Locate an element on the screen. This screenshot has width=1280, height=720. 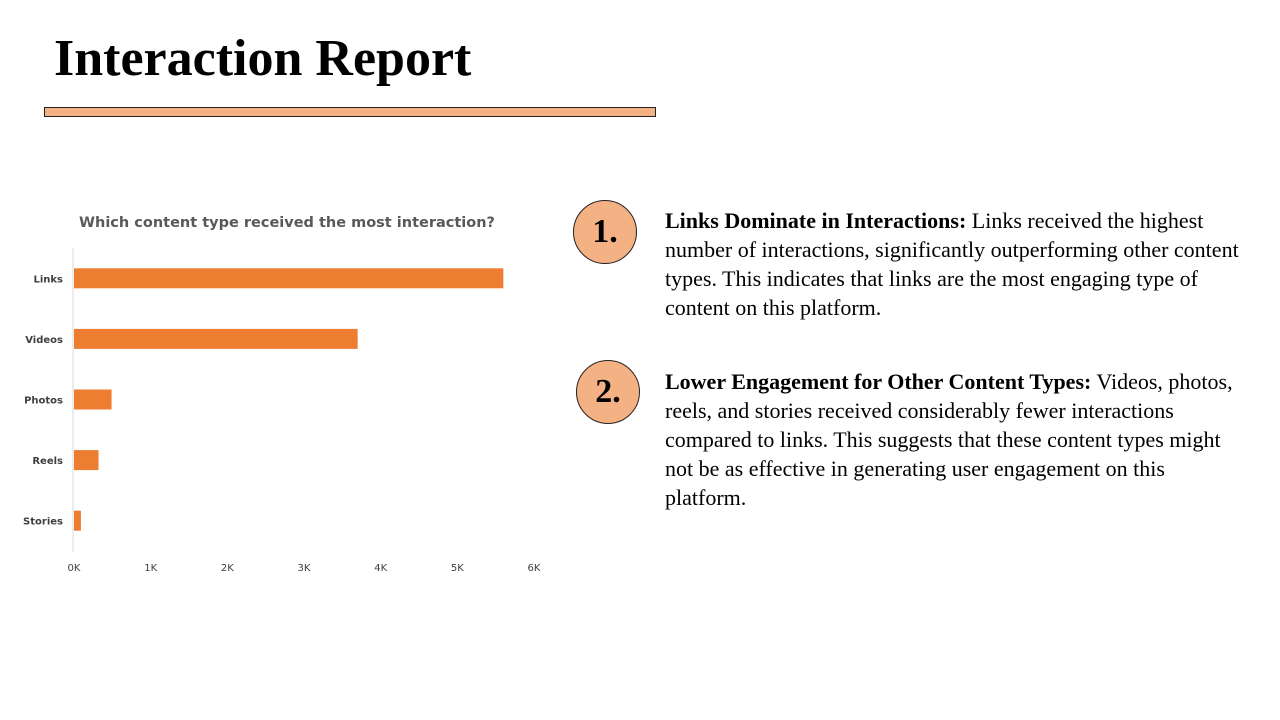
point-1-number-badge: 1. is located at coordinates (605, 232).